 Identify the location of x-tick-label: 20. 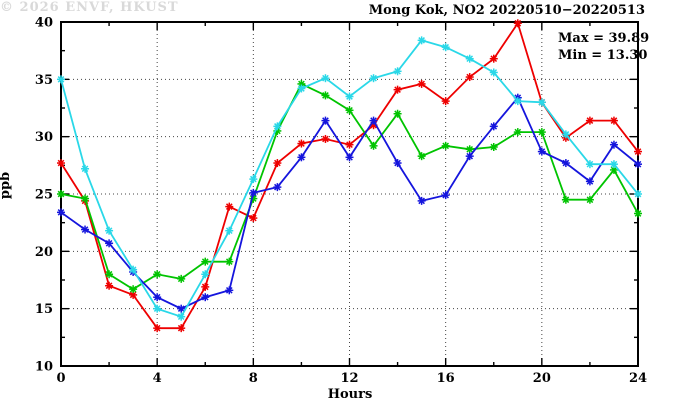
(542, 378).